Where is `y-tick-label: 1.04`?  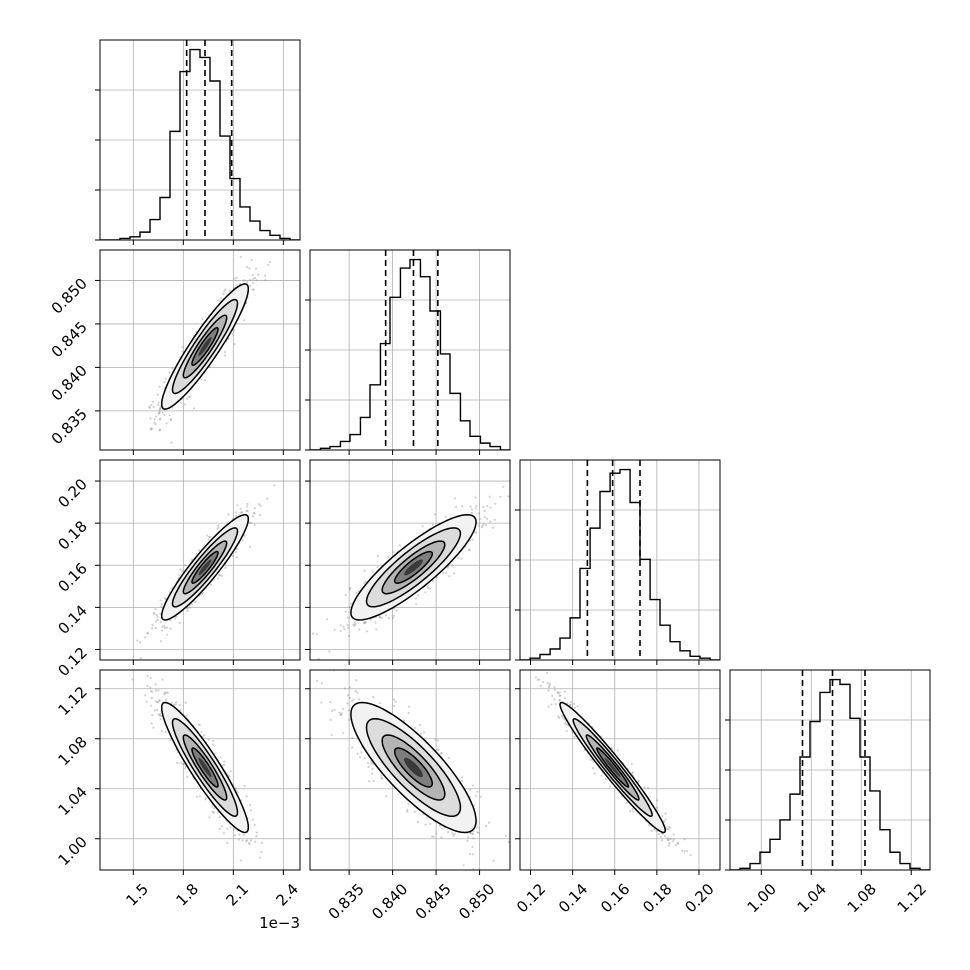
y-tick-label: 1.04 is located at coordinates (72, 801).